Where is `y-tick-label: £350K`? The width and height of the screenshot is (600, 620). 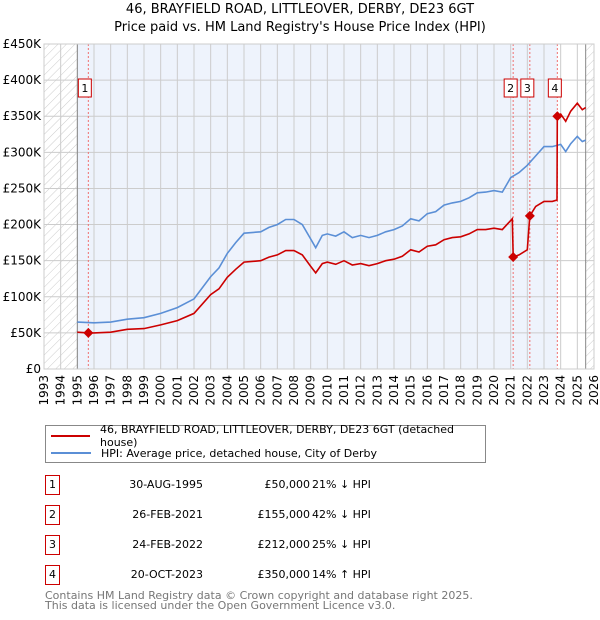
y-tick-label: £350K is located at coordinates (23, 116).